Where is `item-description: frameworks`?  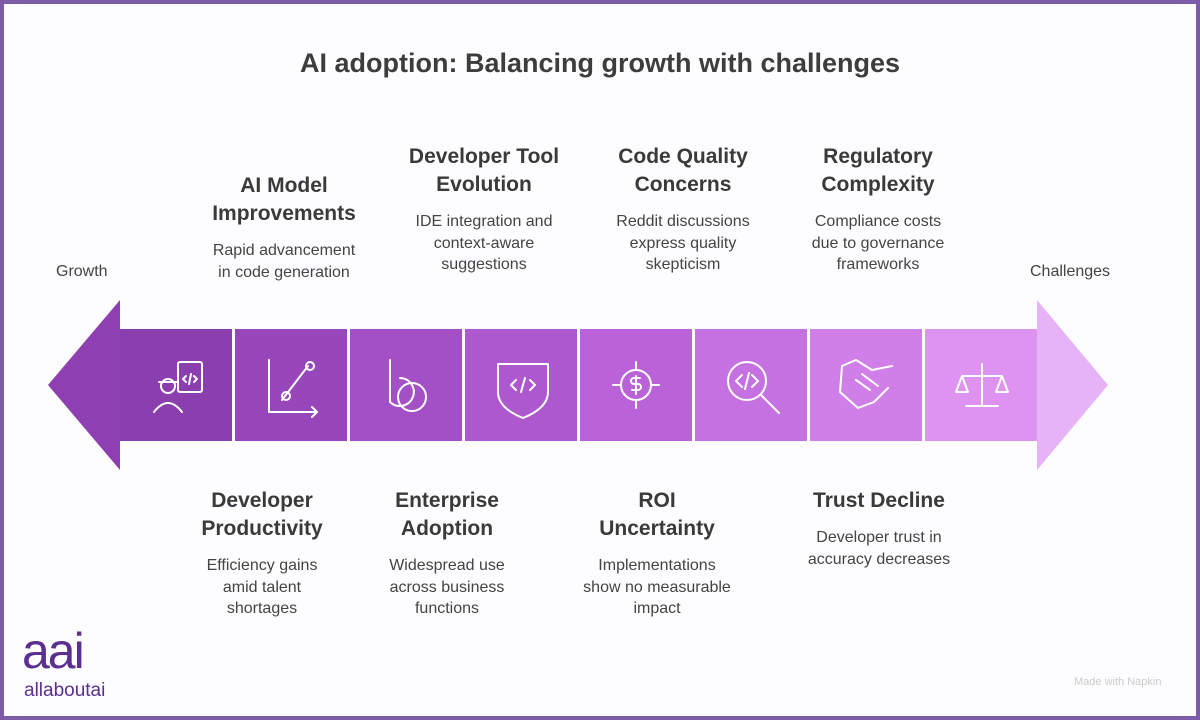
item-description: frameworks is located at coordinates (878, 264).